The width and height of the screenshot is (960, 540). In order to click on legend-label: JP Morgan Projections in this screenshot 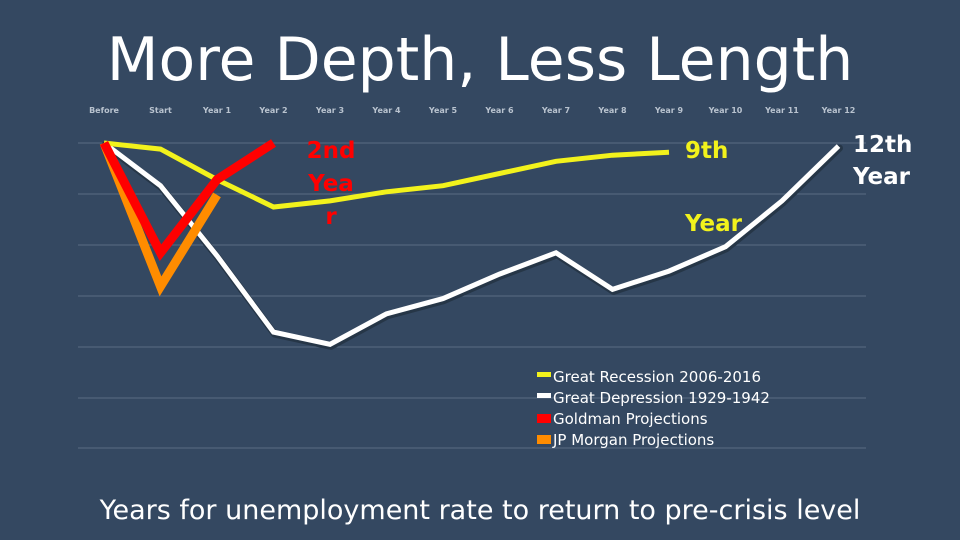, I will do `click(633, 440)`.